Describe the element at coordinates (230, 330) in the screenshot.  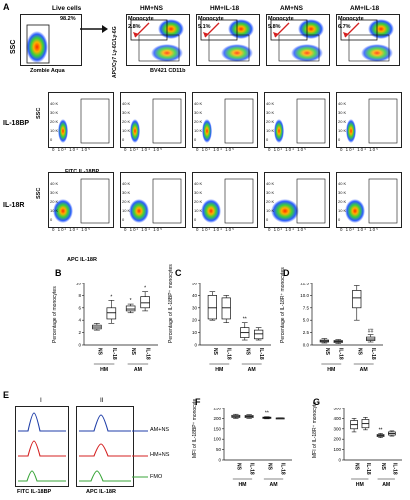
I see `boxplot-C: 50 40 30 20 10 0 NS IL-18 ** NS IL-18 HM AM` at that location.